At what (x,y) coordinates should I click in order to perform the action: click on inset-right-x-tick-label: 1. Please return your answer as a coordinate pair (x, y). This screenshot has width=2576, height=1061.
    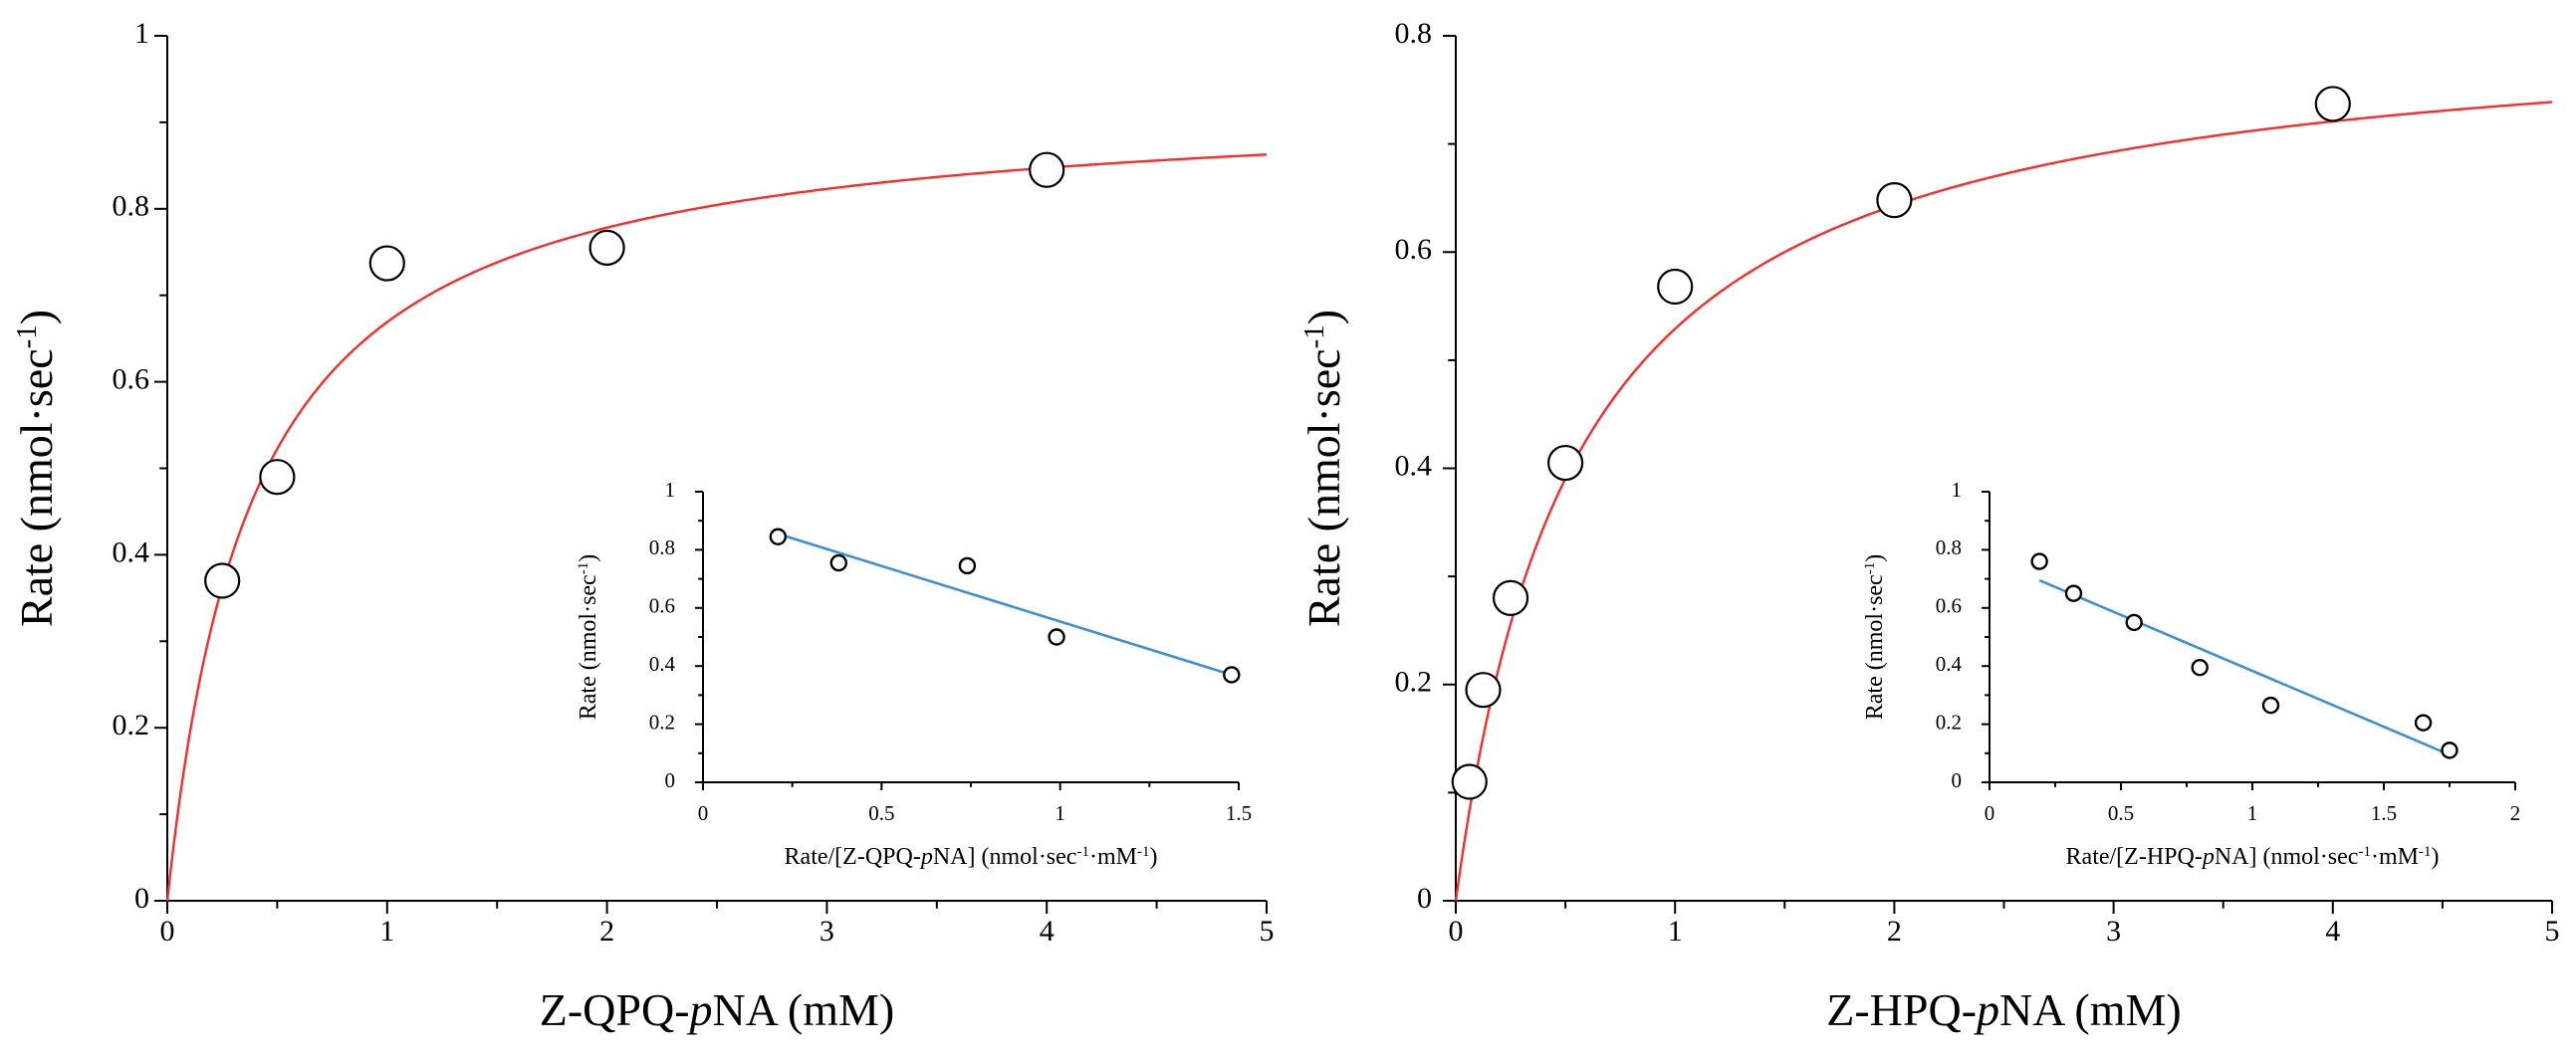
    Looking at the image, I should click on (2252, 813).